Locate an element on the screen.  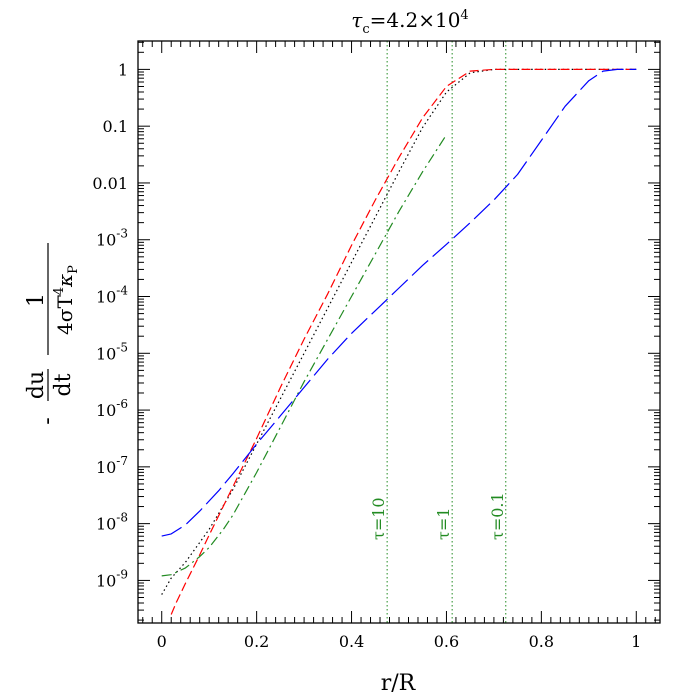
y-tick-label: 0.01 is located at coordinates (110, 183).